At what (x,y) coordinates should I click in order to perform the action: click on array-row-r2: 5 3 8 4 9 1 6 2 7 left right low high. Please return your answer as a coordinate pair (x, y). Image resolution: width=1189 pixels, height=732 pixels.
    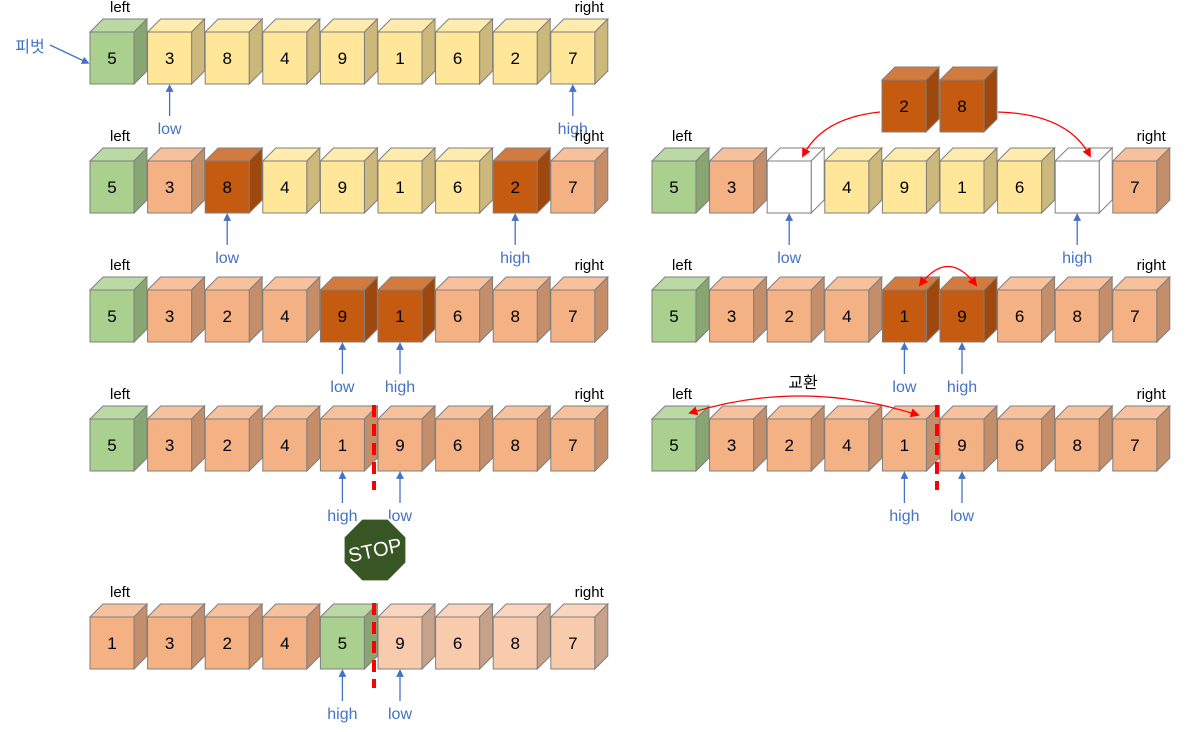
    Looking at the image, I should click on (349, 197).